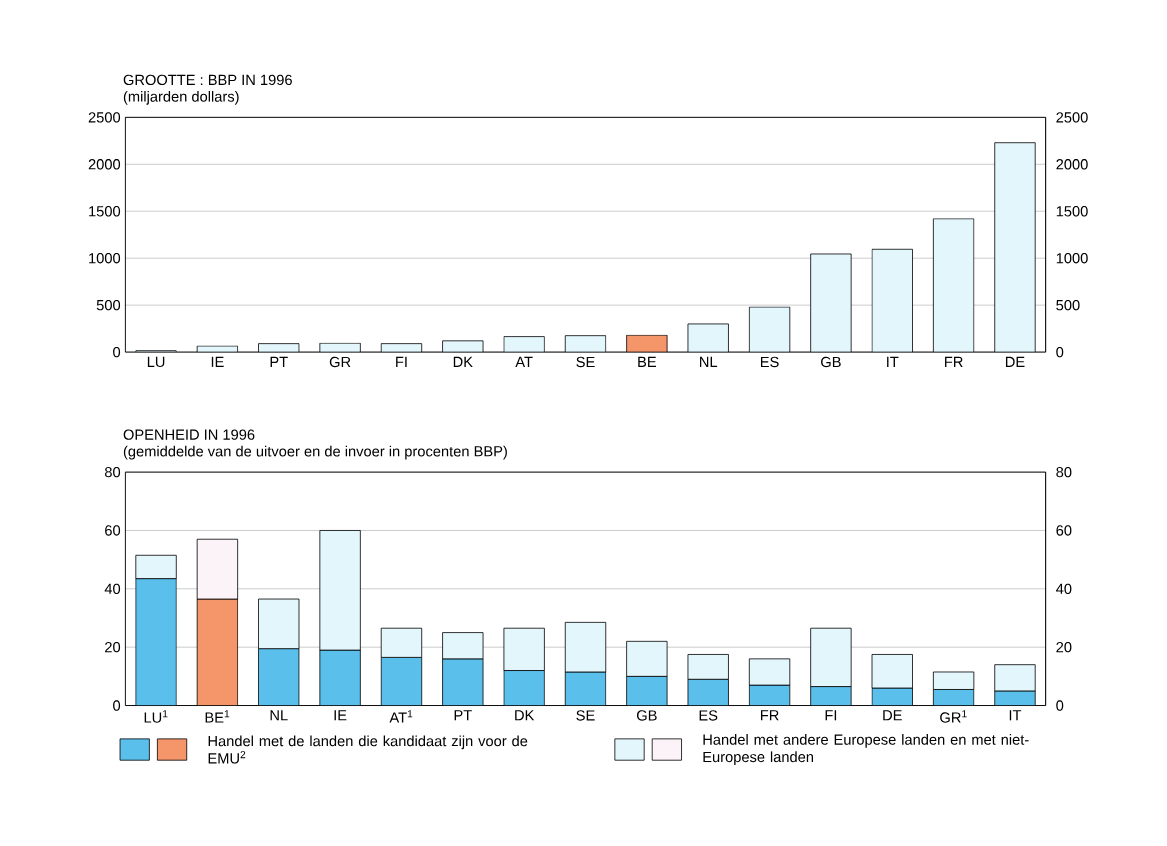 This screenshot has height=846, width=1167. What do you see at coordinates (1064, 647) in the screenshot?
I see `y2-tick-label: 20` at bounding box center [1064, 647].